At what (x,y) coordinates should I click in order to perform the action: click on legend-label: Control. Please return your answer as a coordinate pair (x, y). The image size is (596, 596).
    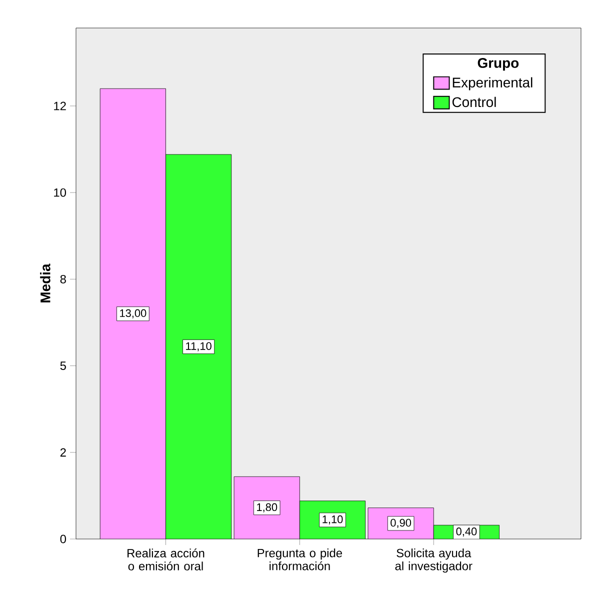
    Looking at the image, I should click on (474, 102).